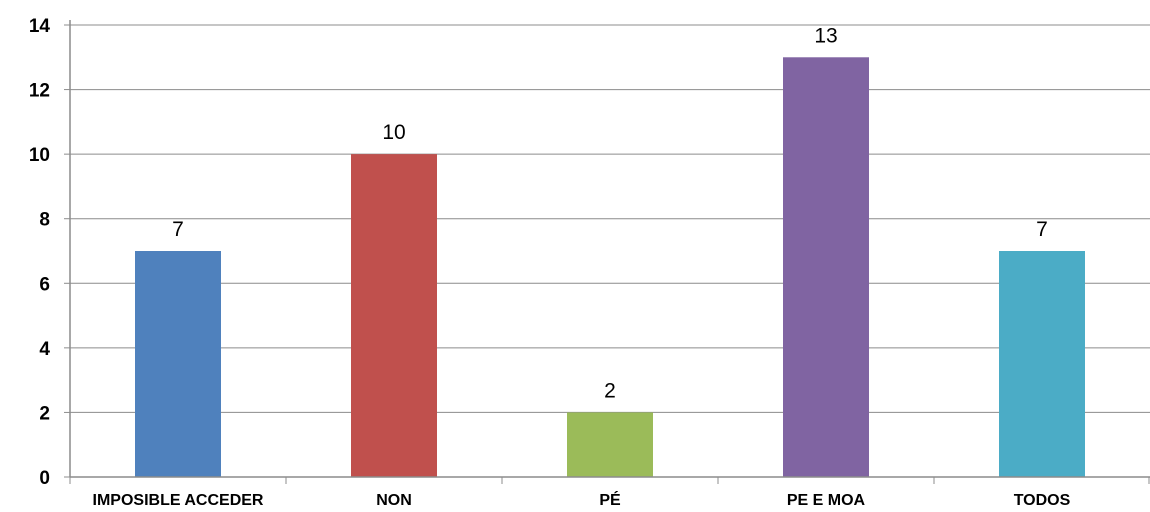  What do you see at coordinates (610, 499) in the screenshot?
I see `x-tick-label: PÉ` at bounding box center [610, 499].